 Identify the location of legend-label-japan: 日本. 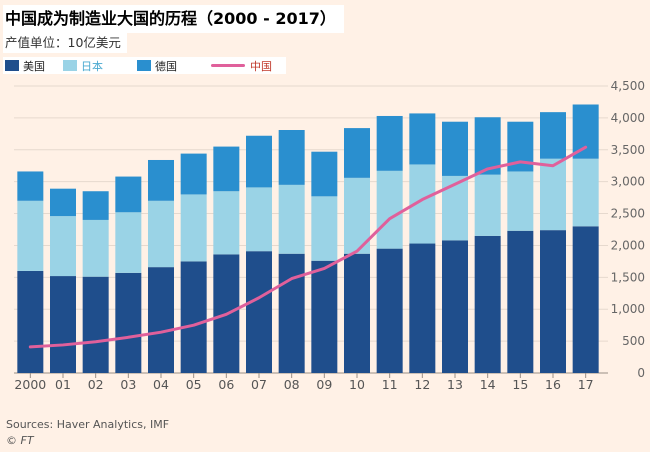
(92, 66).